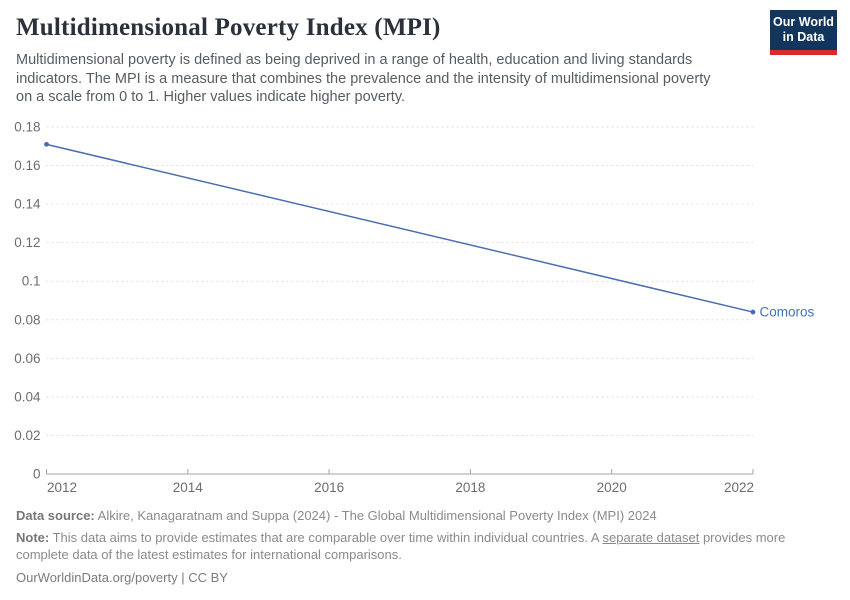 This screenshot has width=850, height=600. I want to click on y-tick-label: 0.04, so click(27, 396).